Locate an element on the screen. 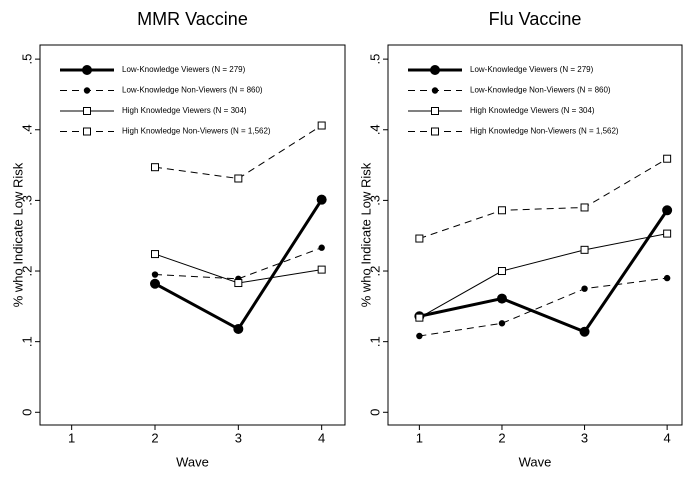 The height and width of the screenshot is (485, 700). chart-title: MMR Vaccine is located at coordinates (192, 19).